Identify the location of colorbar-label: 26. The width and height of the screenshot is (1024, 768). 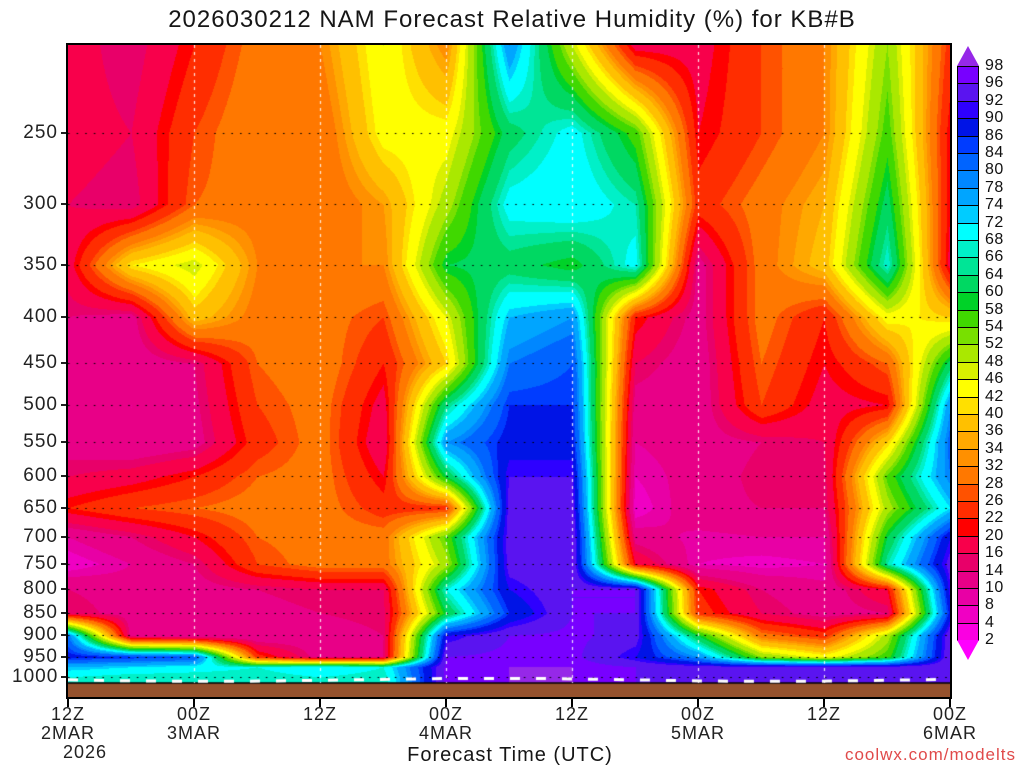
(994, 500).